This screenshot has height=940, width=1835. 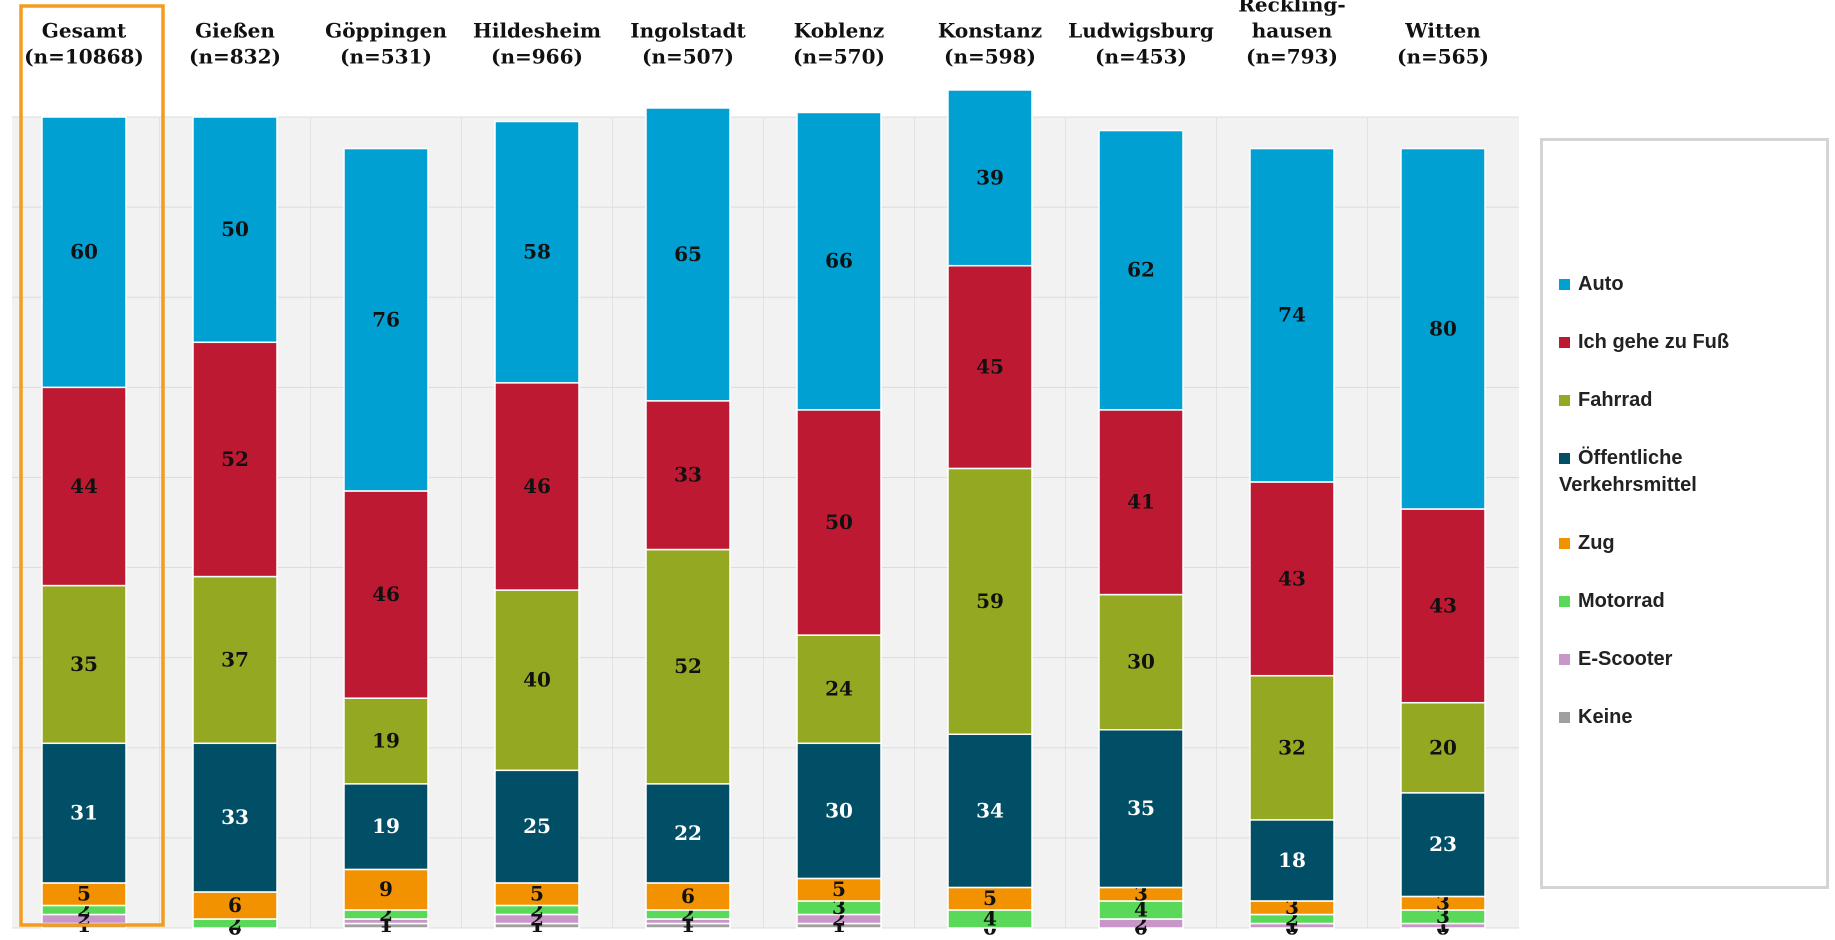 I want to click on x-tick-label: (n=453), so click(x=1141, y=57).